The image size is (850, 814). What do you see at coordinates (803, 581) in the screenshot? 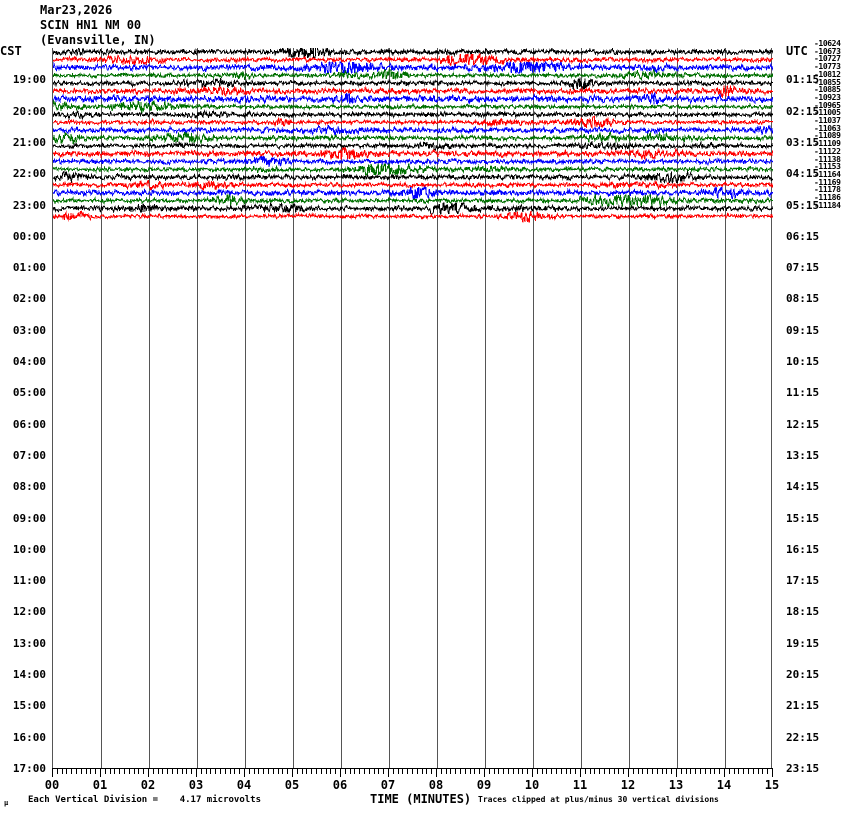
I see `right-time-label-1715: 17:15` at bounding box center [803, 581].